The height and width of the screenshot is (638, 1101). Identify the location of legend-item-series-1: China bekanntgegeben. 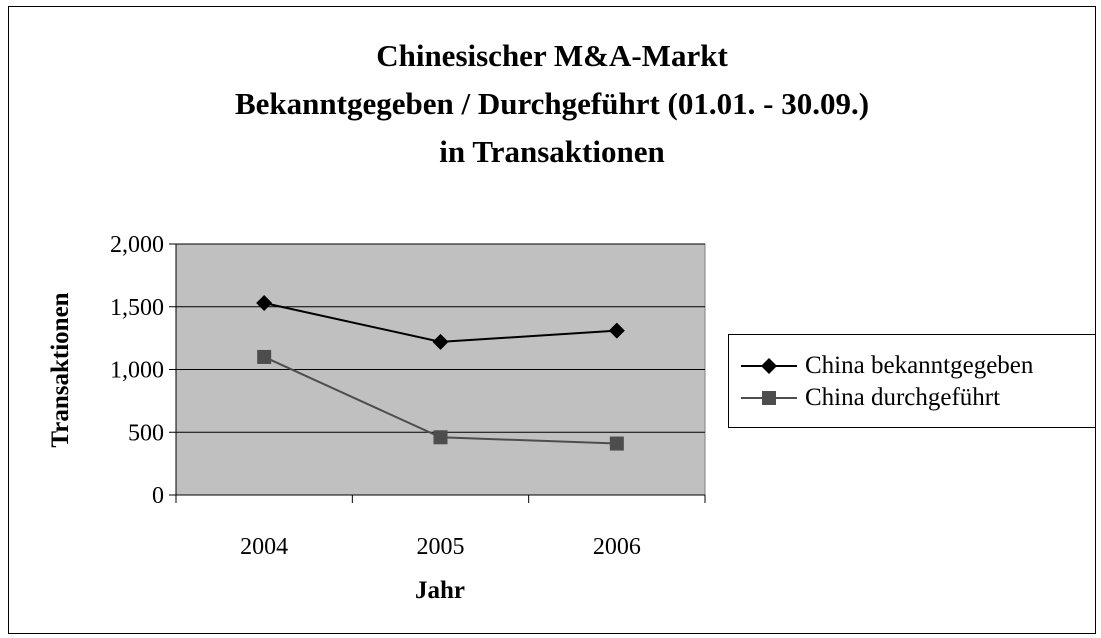
(886, 366).